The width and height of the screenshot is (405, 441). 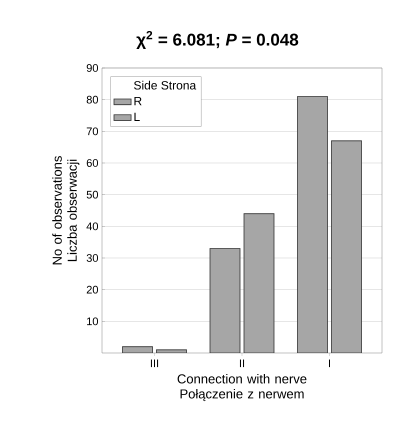 I want to click on y-tick-label: 30, so click(x=92, y=258).